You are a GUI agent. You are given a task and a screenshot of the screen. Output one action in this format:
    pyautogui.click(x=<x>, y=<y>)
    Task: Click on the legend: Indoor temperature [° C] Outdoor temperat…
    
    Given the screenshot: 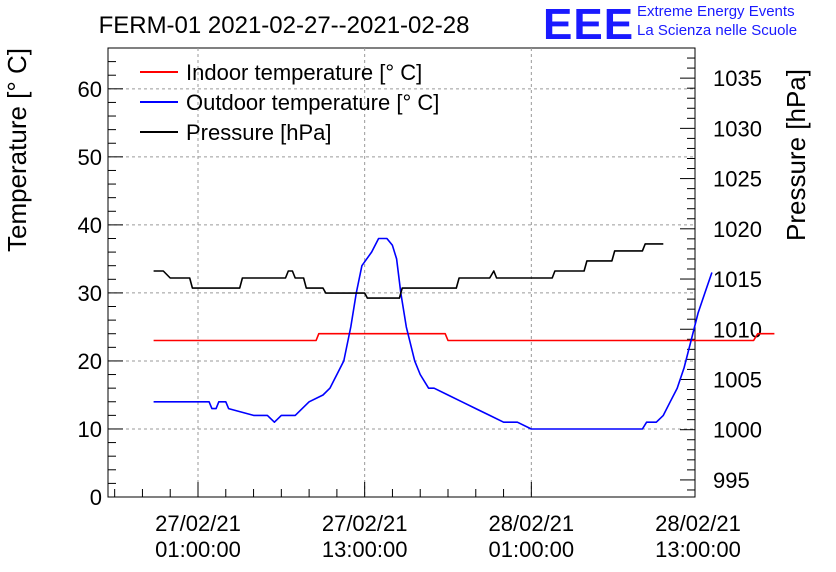 What is the action you would take?
    pyautogui.click(x=289, y=102)
    